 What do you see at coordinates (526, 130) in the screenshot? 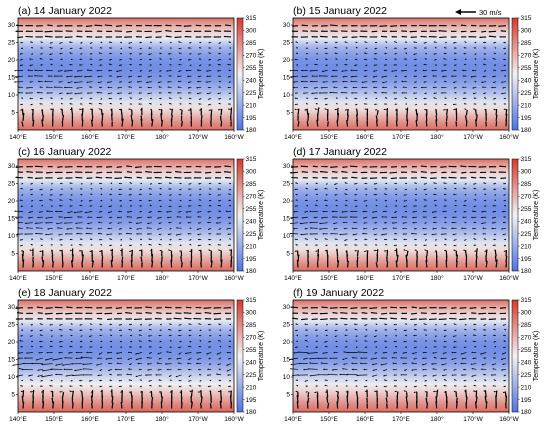
I see `colorbar-tick-label: 180` at bounding box center [526, 130].